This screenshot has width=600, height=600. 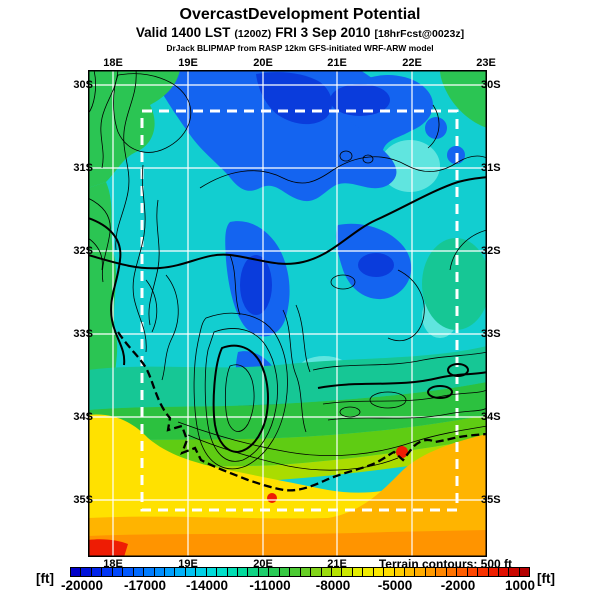 What do you see at coordinates (83, 251) in the screenshot?
I see `lat-label-left: 32S` at bounding box center [83, 251].